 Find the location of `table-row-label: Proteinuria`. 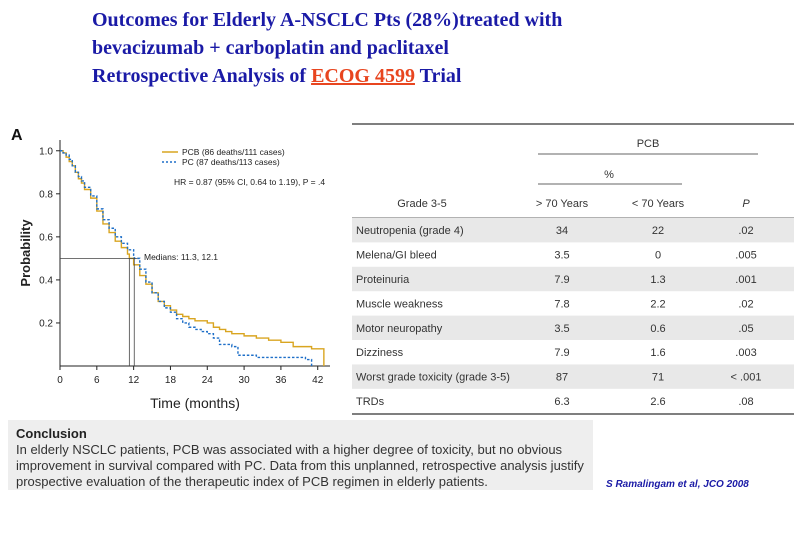

table-row-label: Proteinuria is located at coordinates (383, 280).